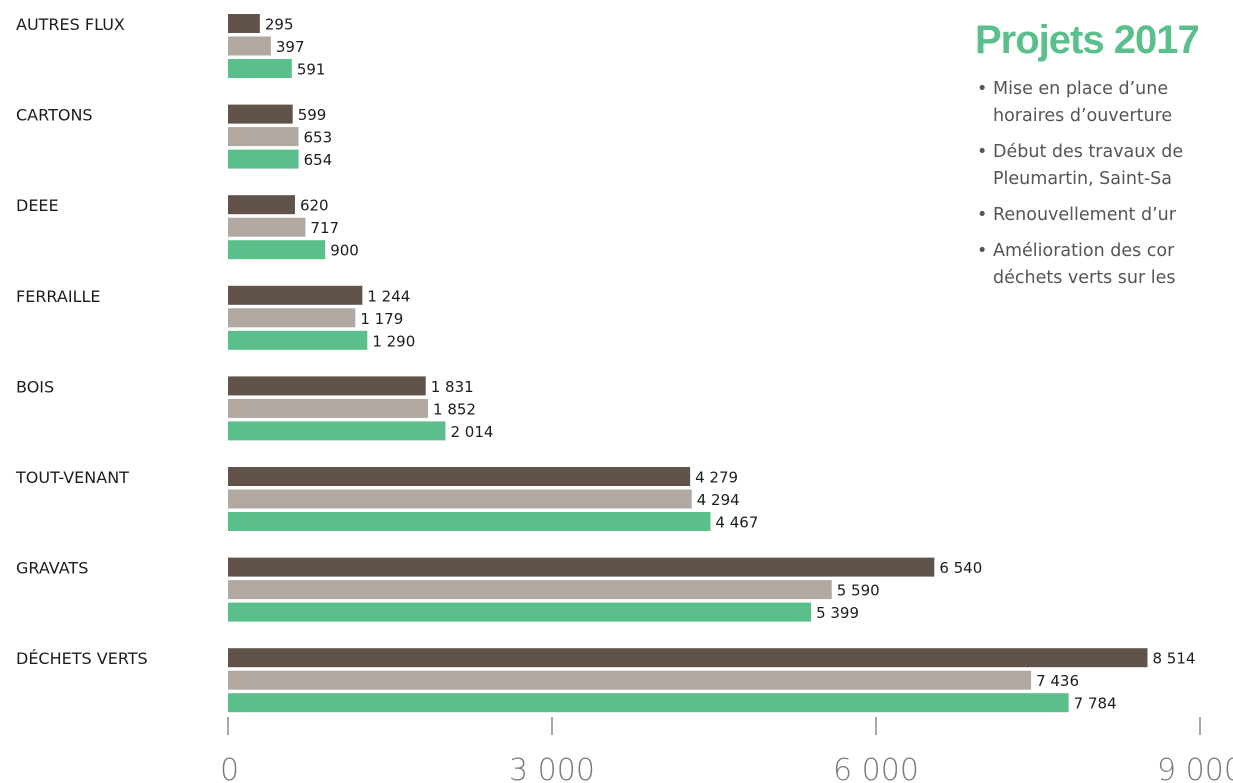  I want to click on tick-label: 6 000, so click(876, 768).